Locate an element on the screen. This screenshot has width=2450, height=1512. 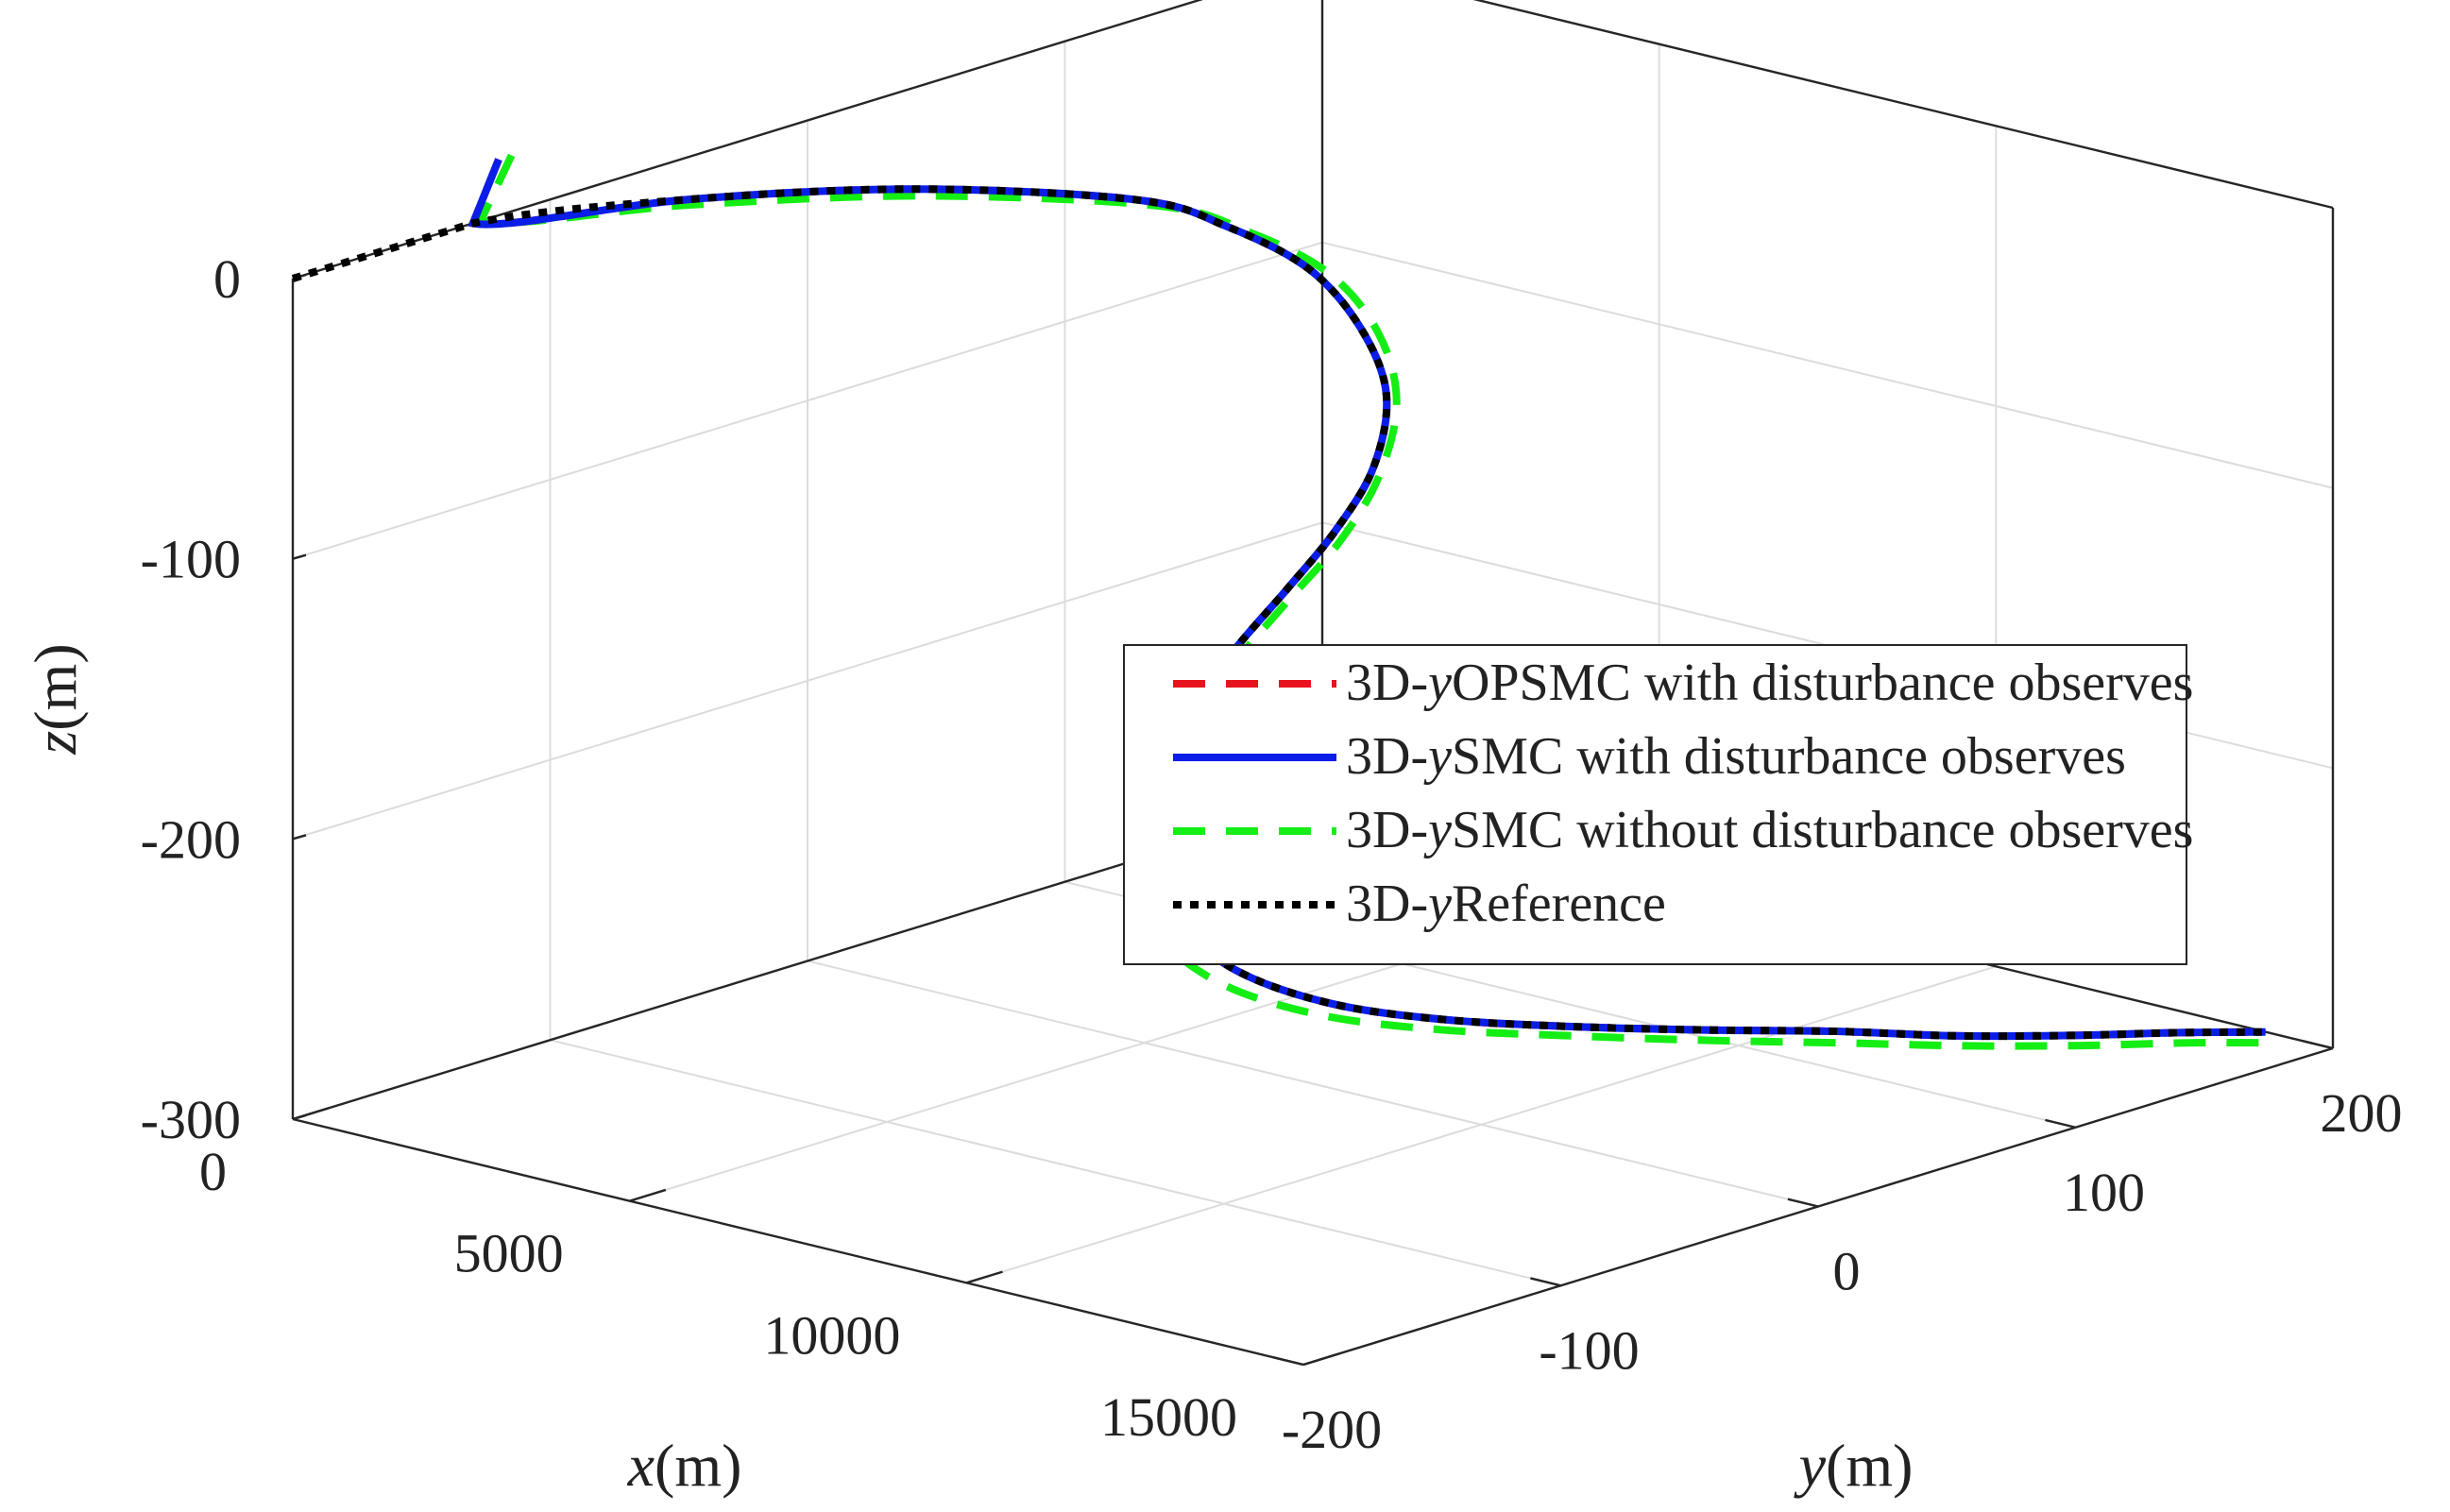
z-axis-title: z(m) is located at coordinates (55, 699).